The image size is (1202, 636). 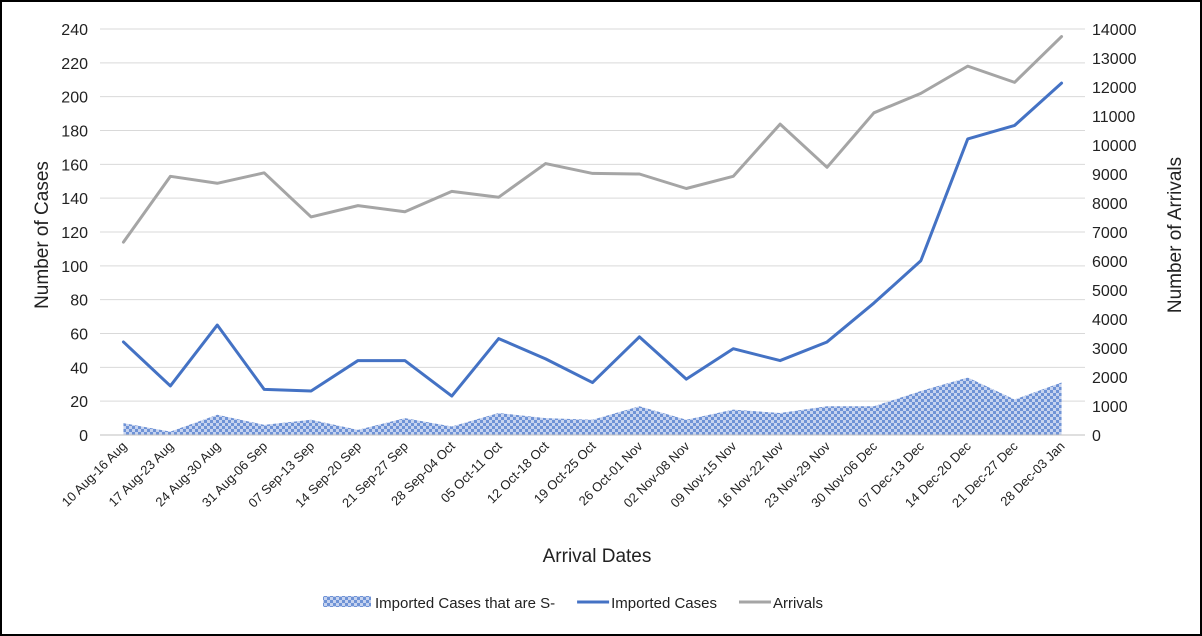 What do you see at coordinates (1110, 378) in the screenshot?
I see `y2-tick-label: 2000` at bounding box center [1110, 378].